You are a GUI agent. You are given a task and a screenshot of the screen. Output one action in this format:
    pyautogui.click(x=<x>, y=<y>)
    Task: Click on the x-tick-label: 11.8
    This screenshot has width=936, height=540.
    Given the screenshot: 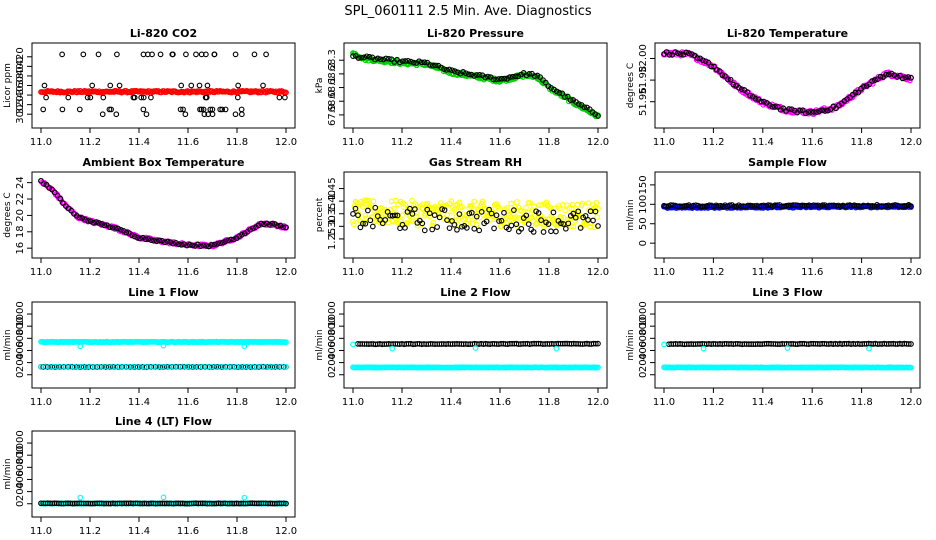 What is the action you would take?
    pyautogui.click(x=237, y=531)
    